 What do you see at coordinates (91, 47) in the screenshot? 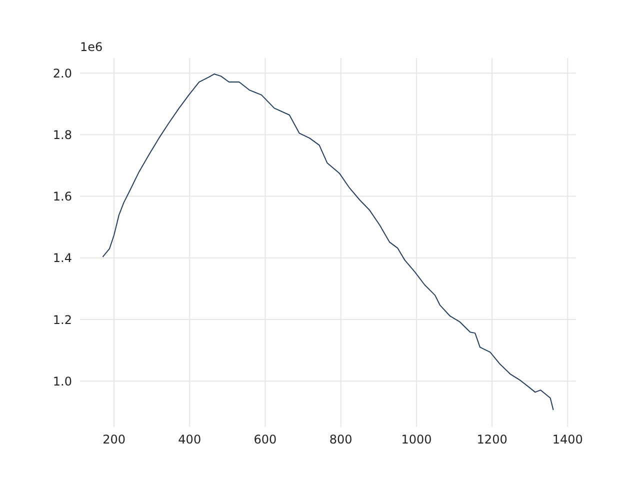
I see `text: 1e6` at bounding box center [91, 47].